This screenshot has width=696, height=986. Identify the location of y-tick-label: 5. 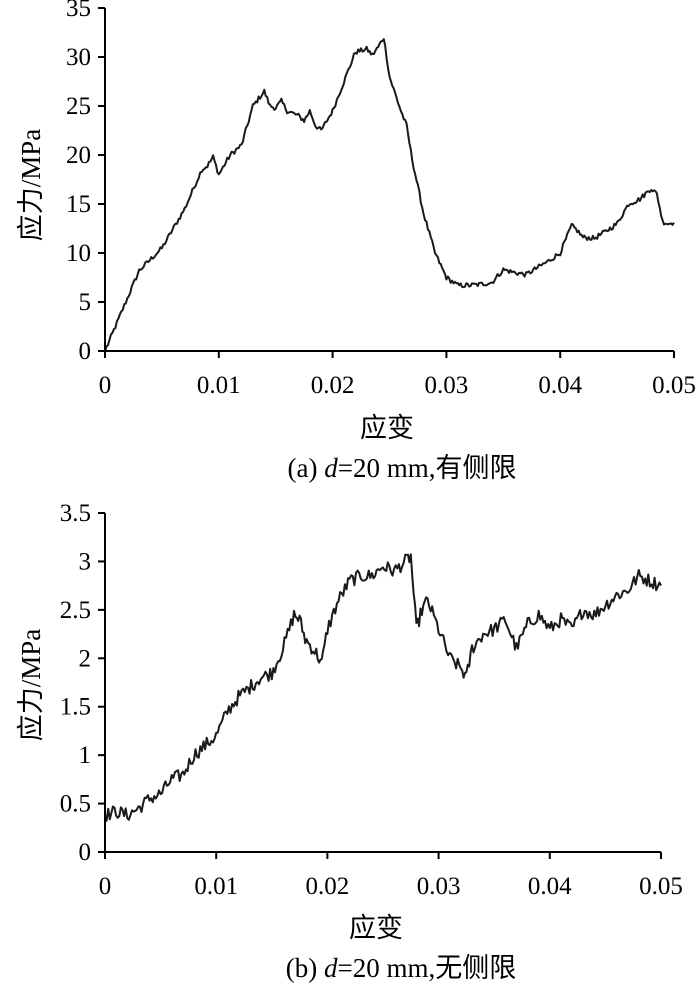
(85, 302).